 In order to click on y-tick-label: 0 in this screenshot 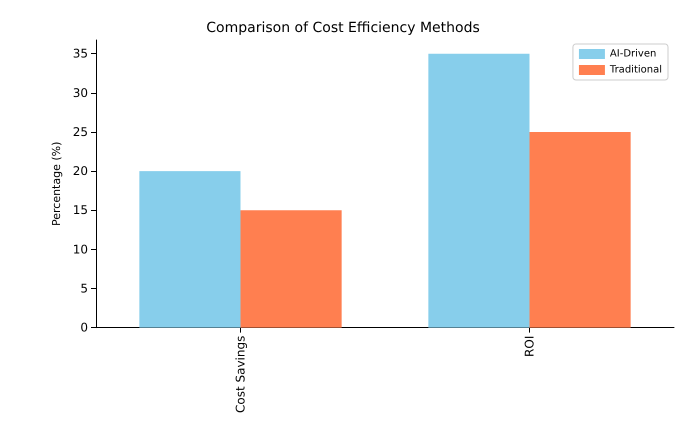, I will do `click(84, 327)`.